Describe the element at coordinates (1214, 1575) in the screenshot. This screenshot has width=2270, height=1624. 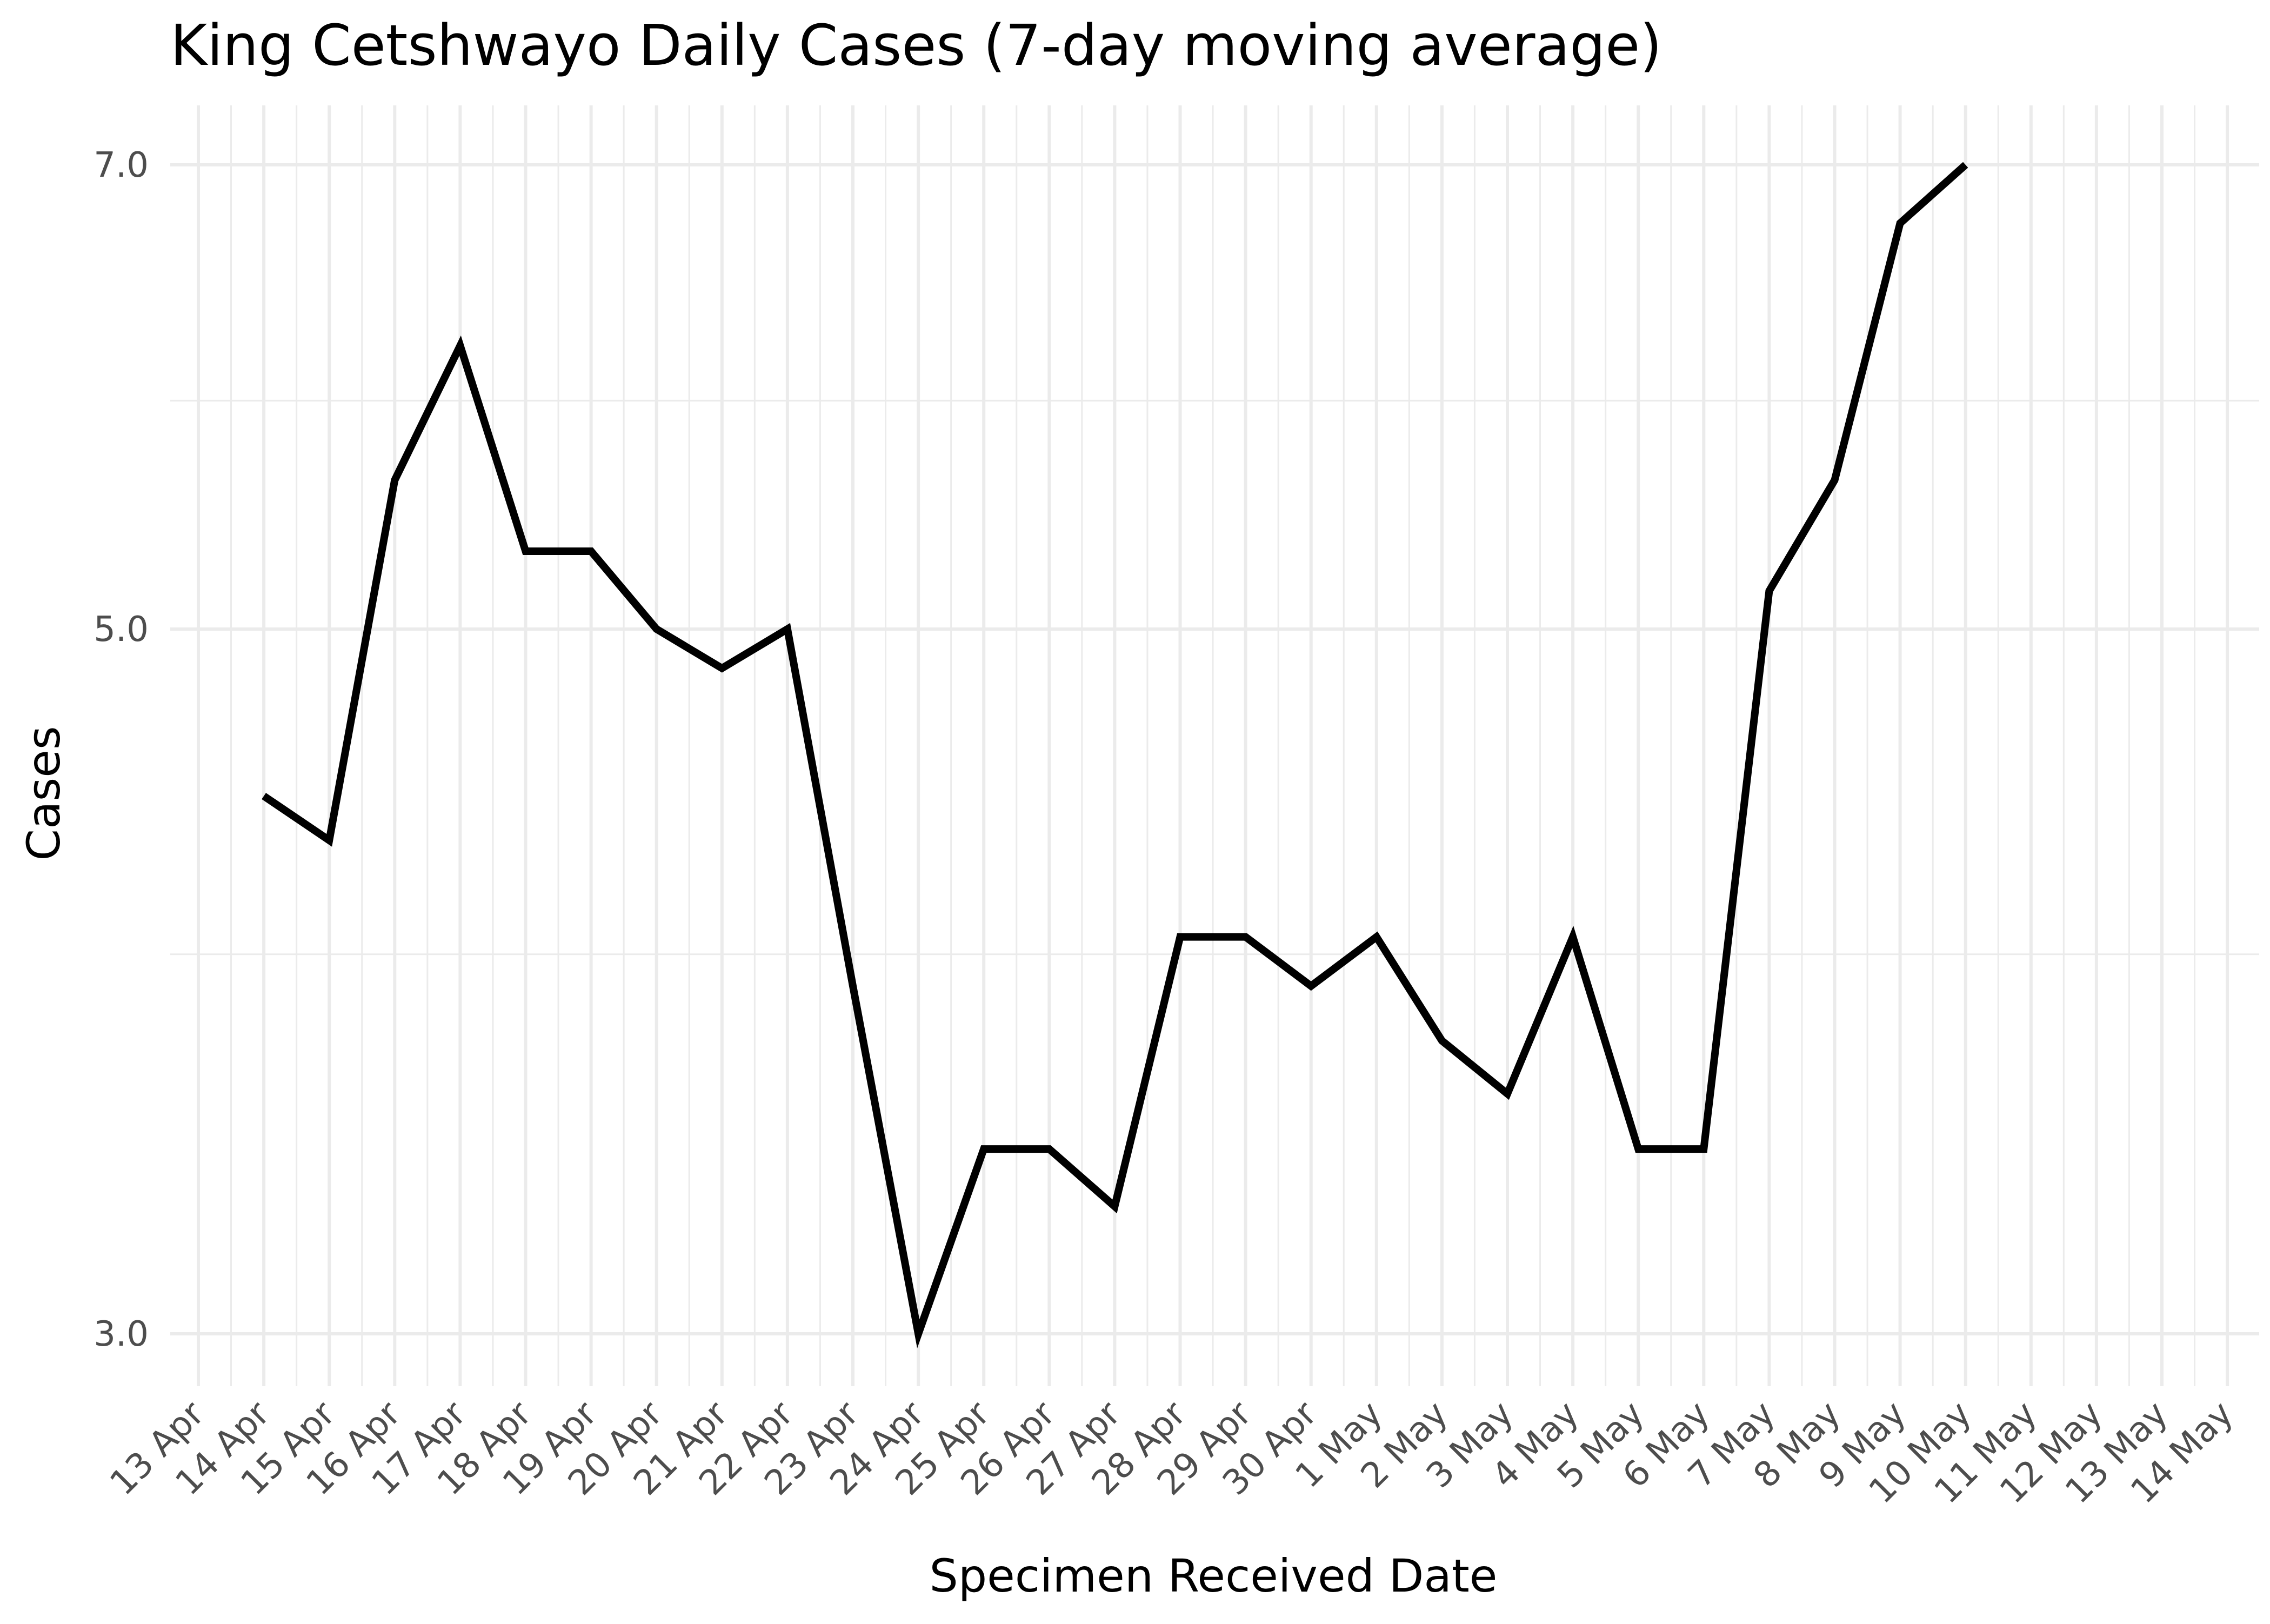
I see `x-axis-title: Specimen Received Date` at that location.